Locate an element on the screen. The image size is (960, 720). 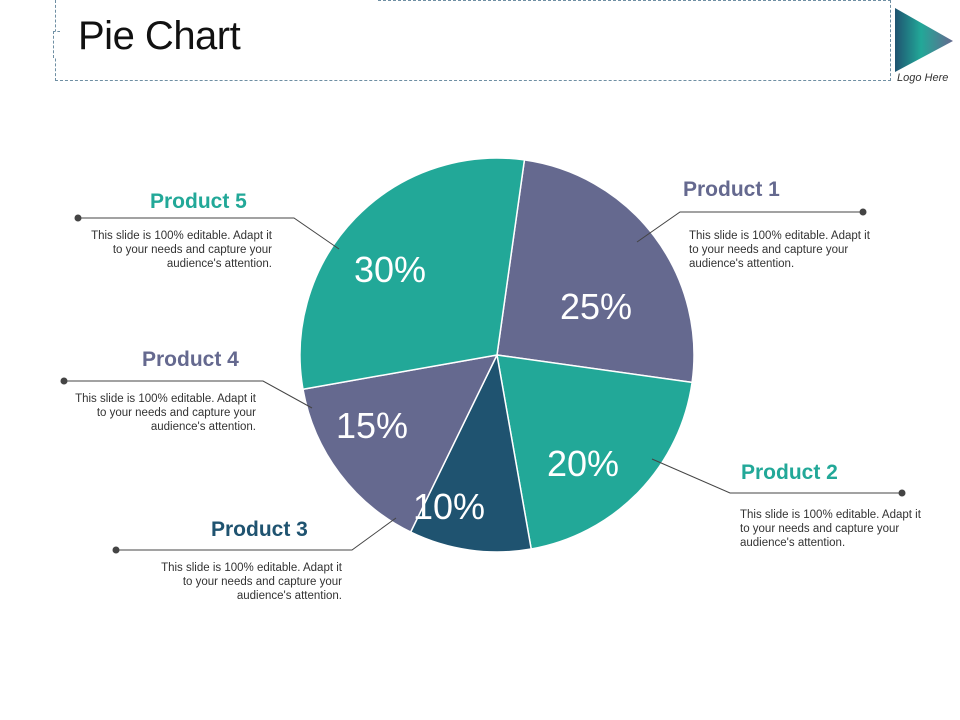
page-title: Pie Chart is located at coordinates (159, 36).